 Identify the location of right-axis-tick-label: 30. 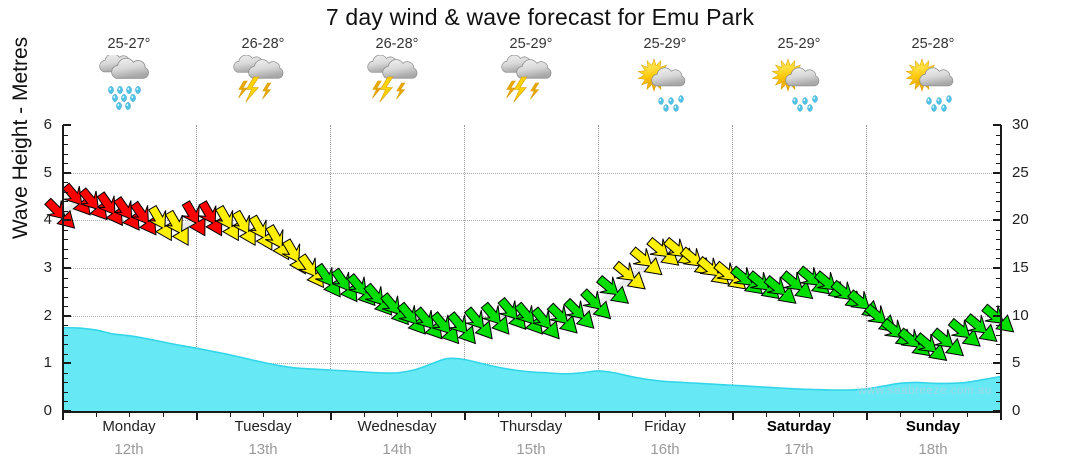
(1020, 124).